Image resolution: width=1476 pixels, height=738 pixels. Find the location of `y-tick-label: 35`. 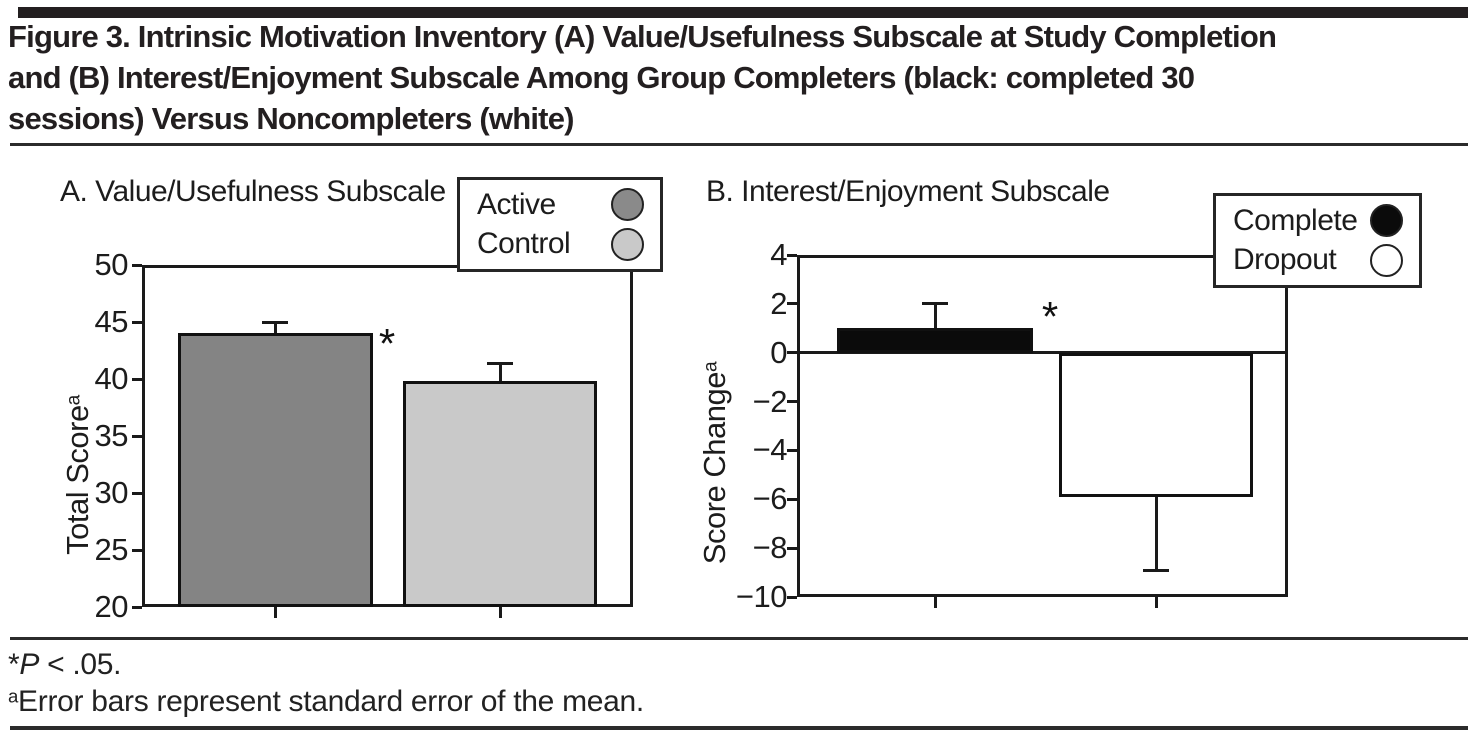

y-tick-label: 35 is located at coordinates (111, 435).